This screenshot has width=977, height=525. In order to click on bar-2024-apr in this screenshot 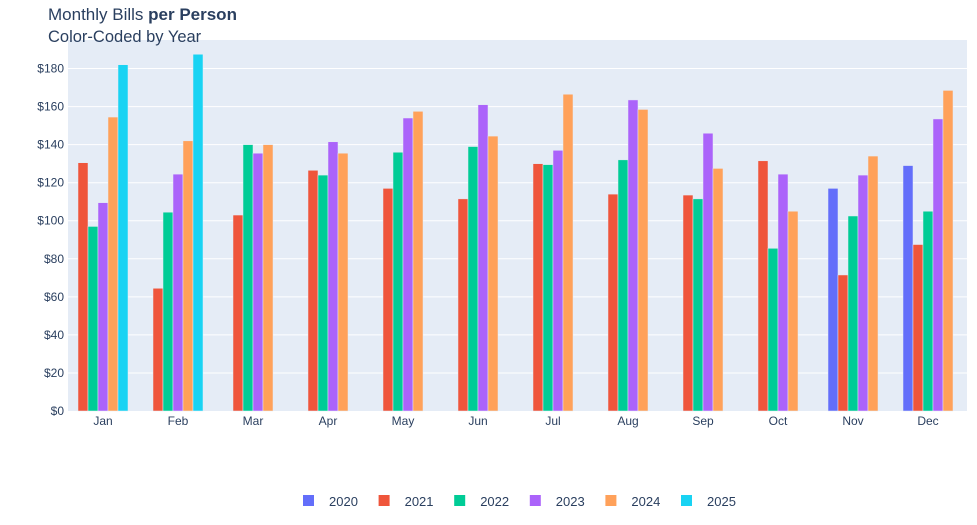, I will do `click(343, 282)`.